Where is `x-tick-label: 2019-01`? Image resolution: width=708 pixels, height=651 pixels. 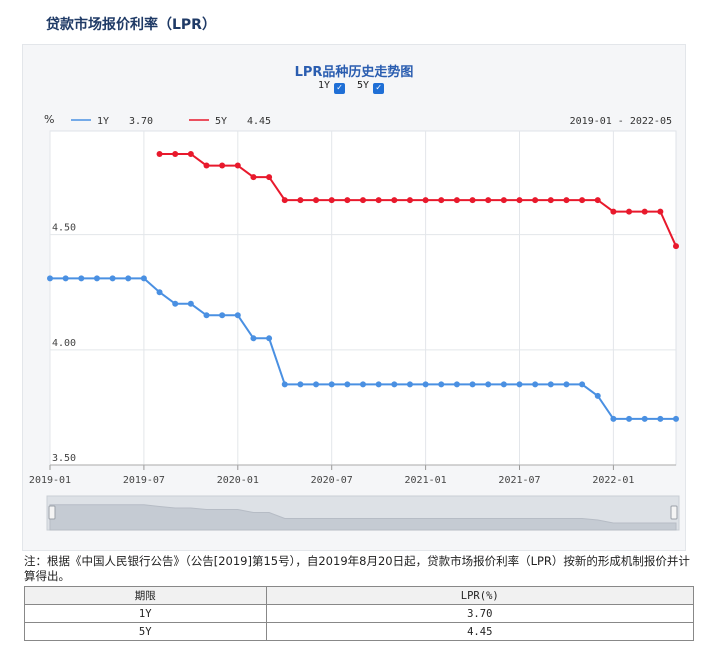 x-tick-label: 2019-01 is located at coordinates (50, 480).